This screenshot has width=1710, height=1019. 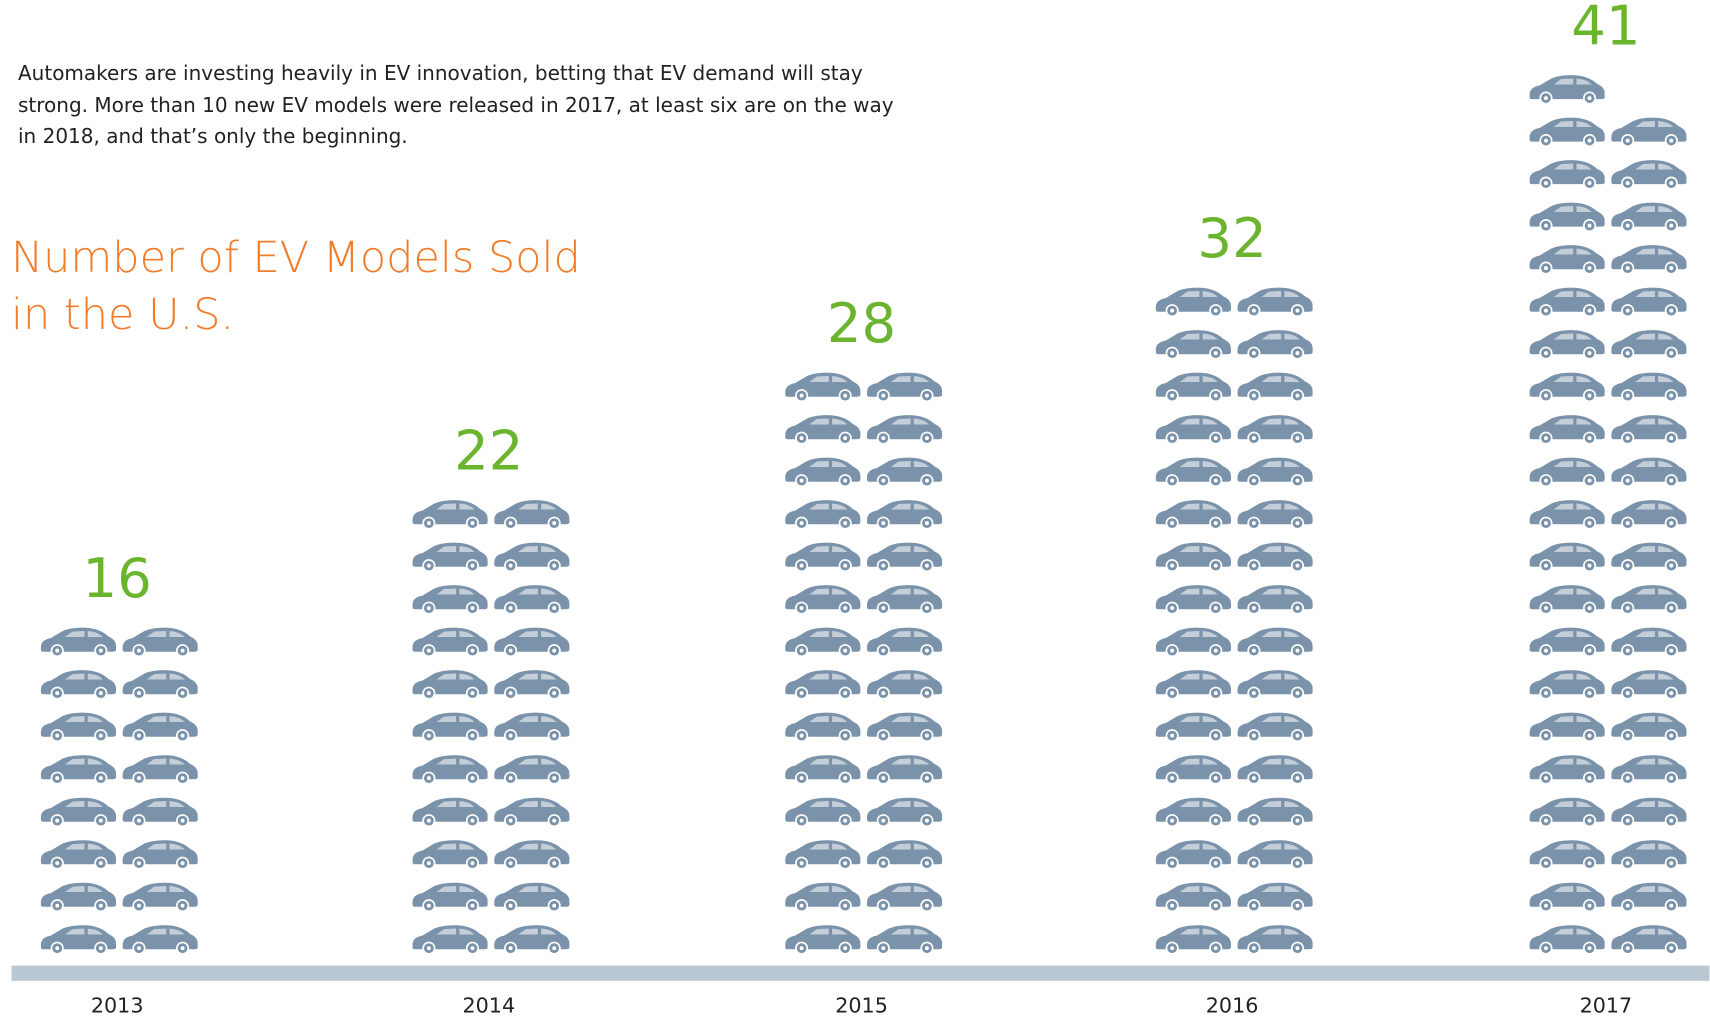 I want to click on value-label: 16, so click(x=117, y=578).